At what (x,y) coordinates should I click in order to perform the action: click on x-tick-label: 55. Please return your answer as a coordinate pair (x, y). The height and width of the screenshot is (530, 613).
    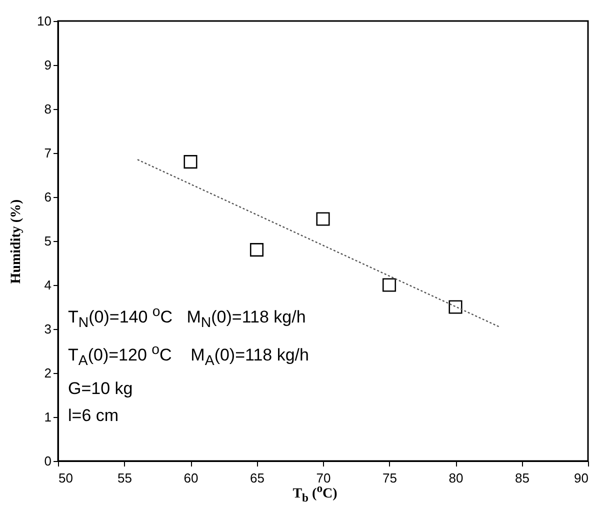
    Looking at the image, I should click on (125, 478).